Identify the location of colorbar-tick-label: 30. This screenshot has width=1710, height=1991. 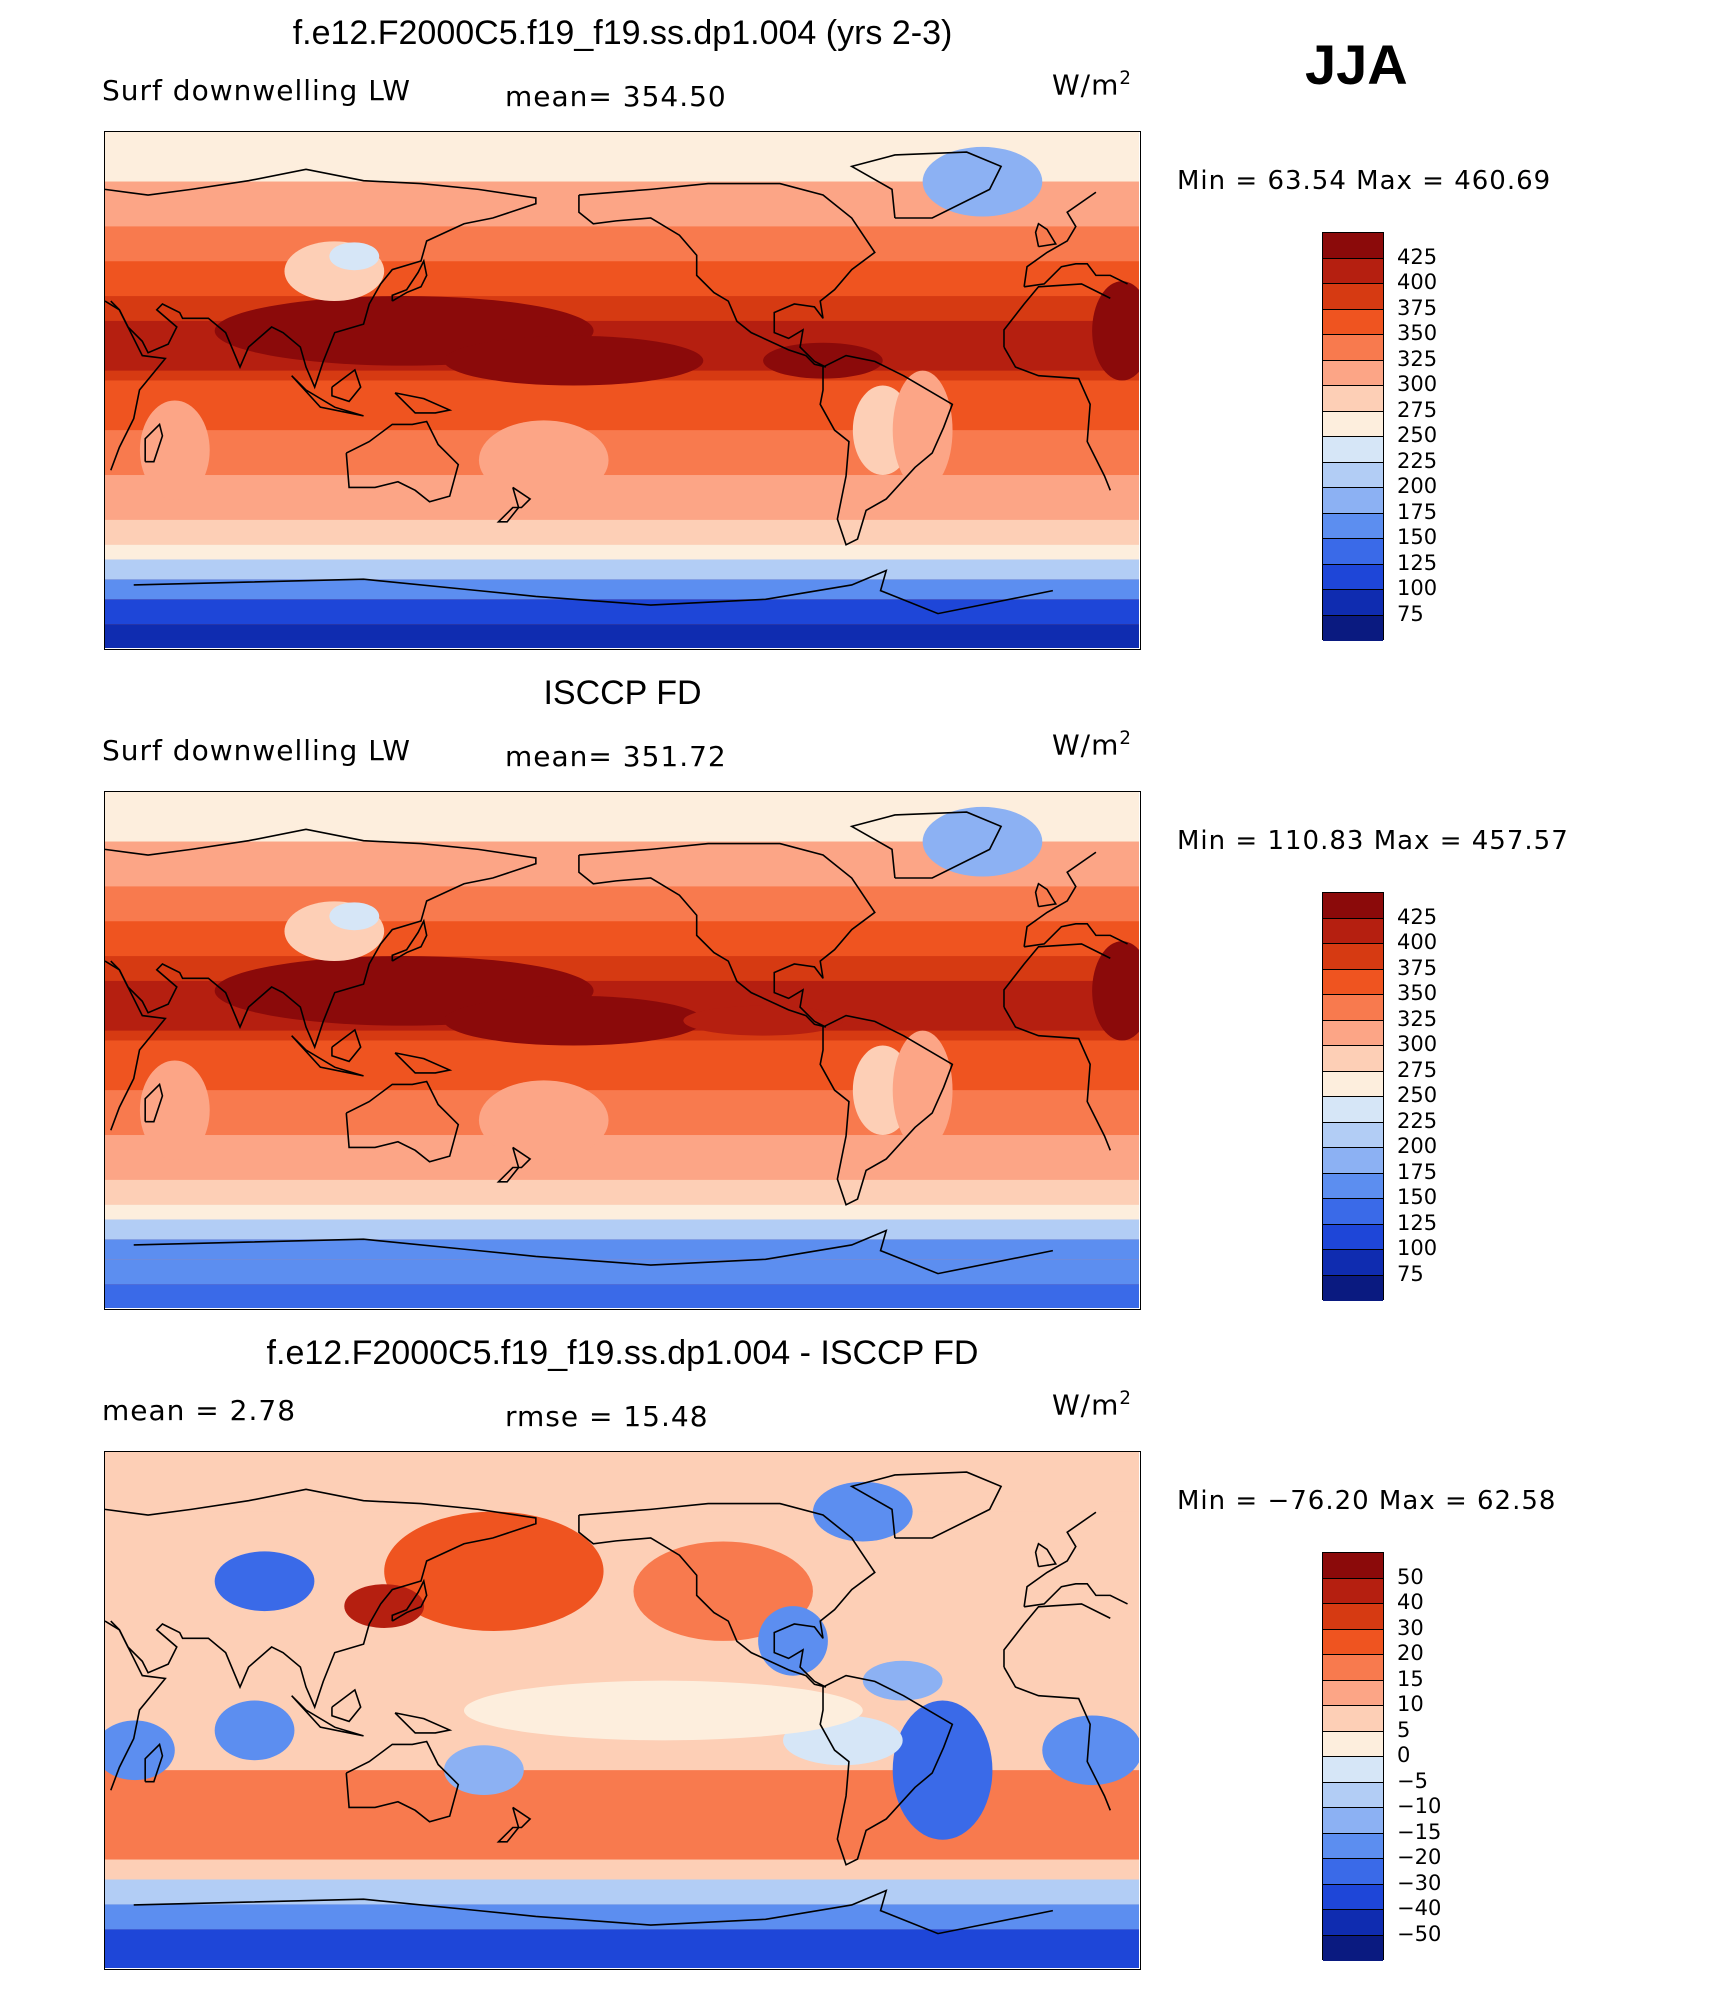
(1410, 1627).